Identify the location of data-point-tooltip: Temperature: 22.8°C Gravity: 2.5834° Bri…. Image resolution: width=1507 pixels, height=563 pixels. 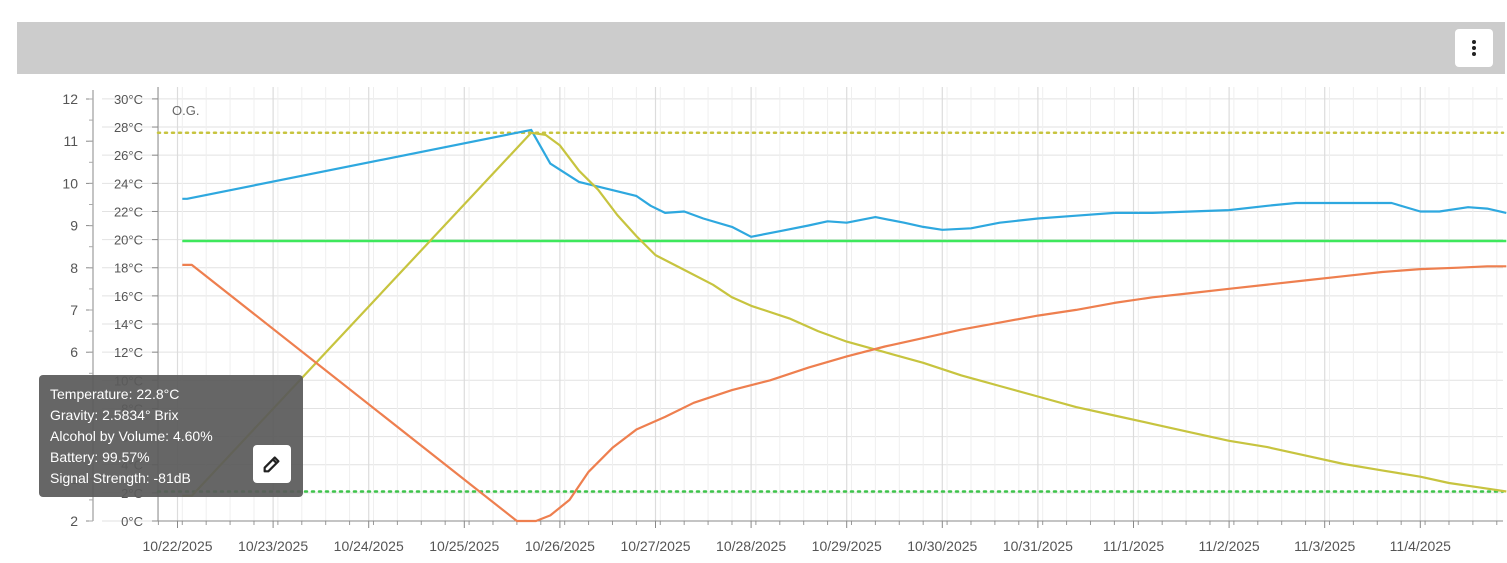
(171, 436).